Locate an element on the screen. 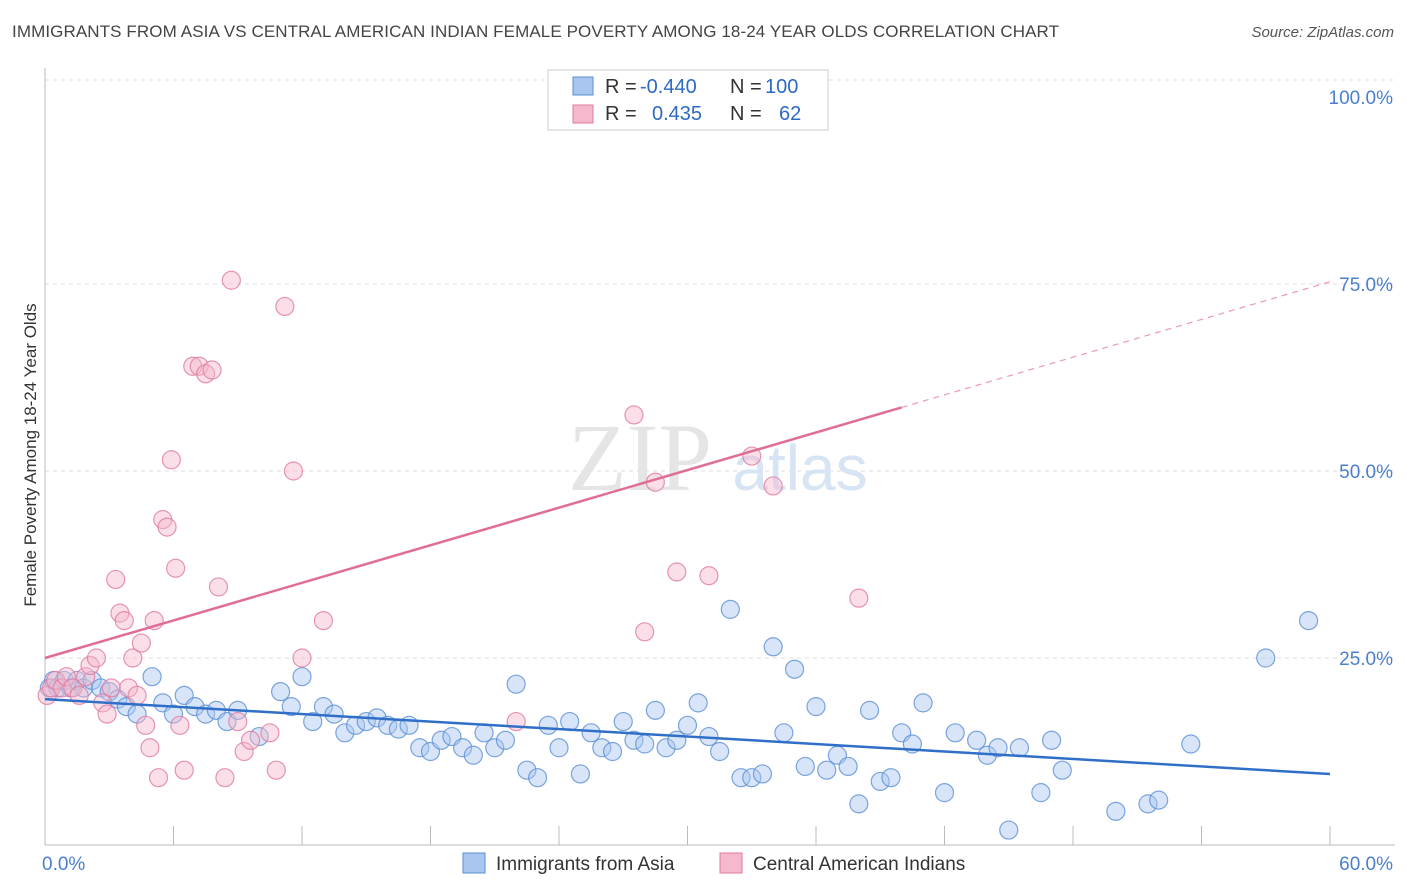 This screenshot has height=892, width=1406. bottom-legend-label-cai: Central American Indians is located at coordinates (859, 864).